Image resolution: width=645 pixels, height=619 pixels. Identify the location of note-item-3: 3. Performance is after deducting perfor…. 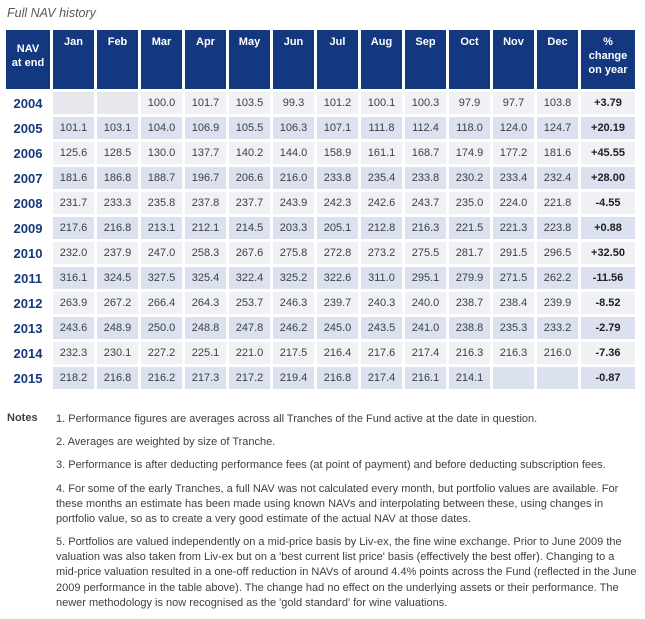
(331, 465).